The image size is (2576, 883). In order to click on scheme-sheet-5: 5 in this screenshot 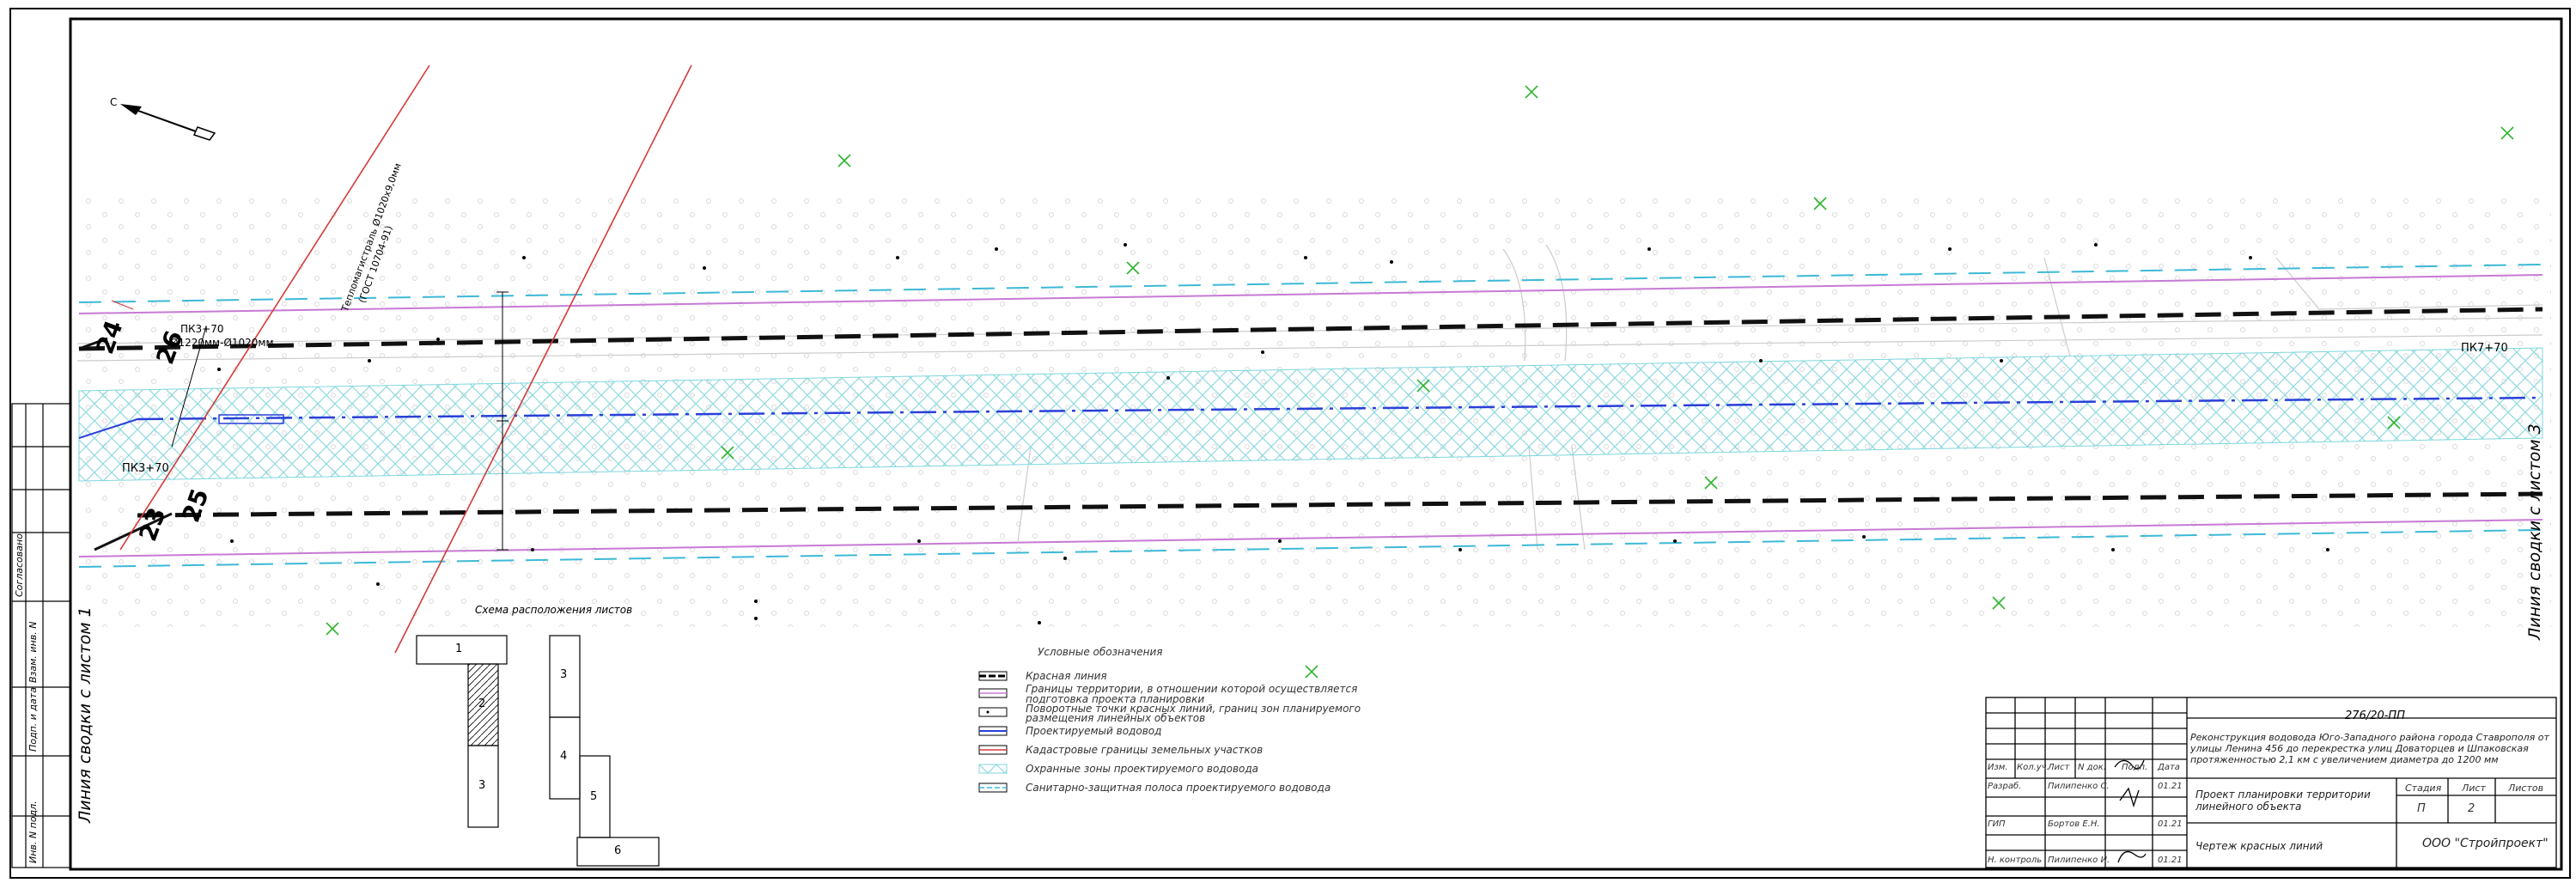, I will do `click(594, 796)`.